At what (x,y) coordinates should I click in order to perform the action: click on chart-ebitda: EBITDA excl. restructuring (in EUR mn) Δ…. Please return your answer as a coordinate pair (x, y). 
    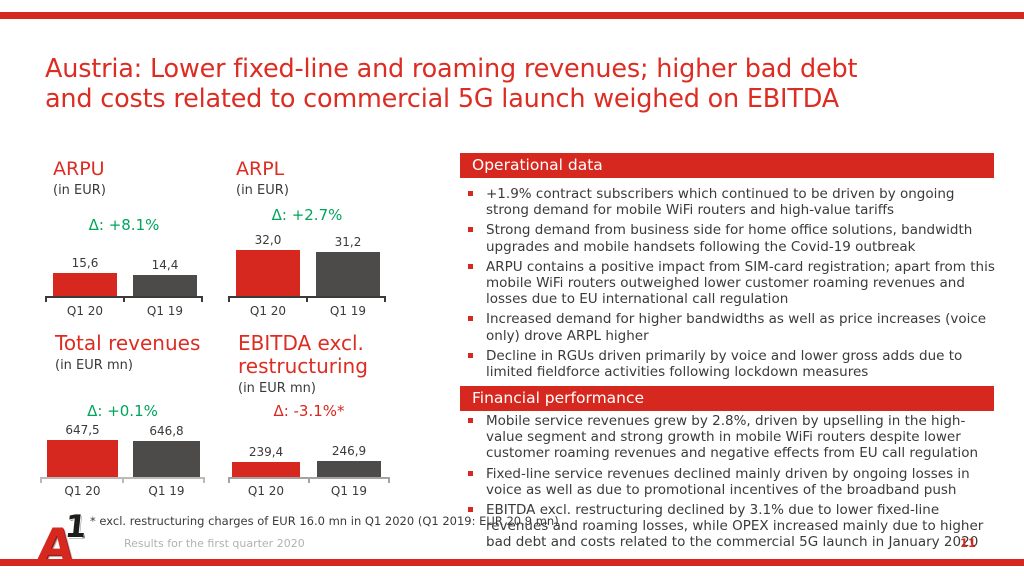
    Looking at the image, I should click on (309, 417).